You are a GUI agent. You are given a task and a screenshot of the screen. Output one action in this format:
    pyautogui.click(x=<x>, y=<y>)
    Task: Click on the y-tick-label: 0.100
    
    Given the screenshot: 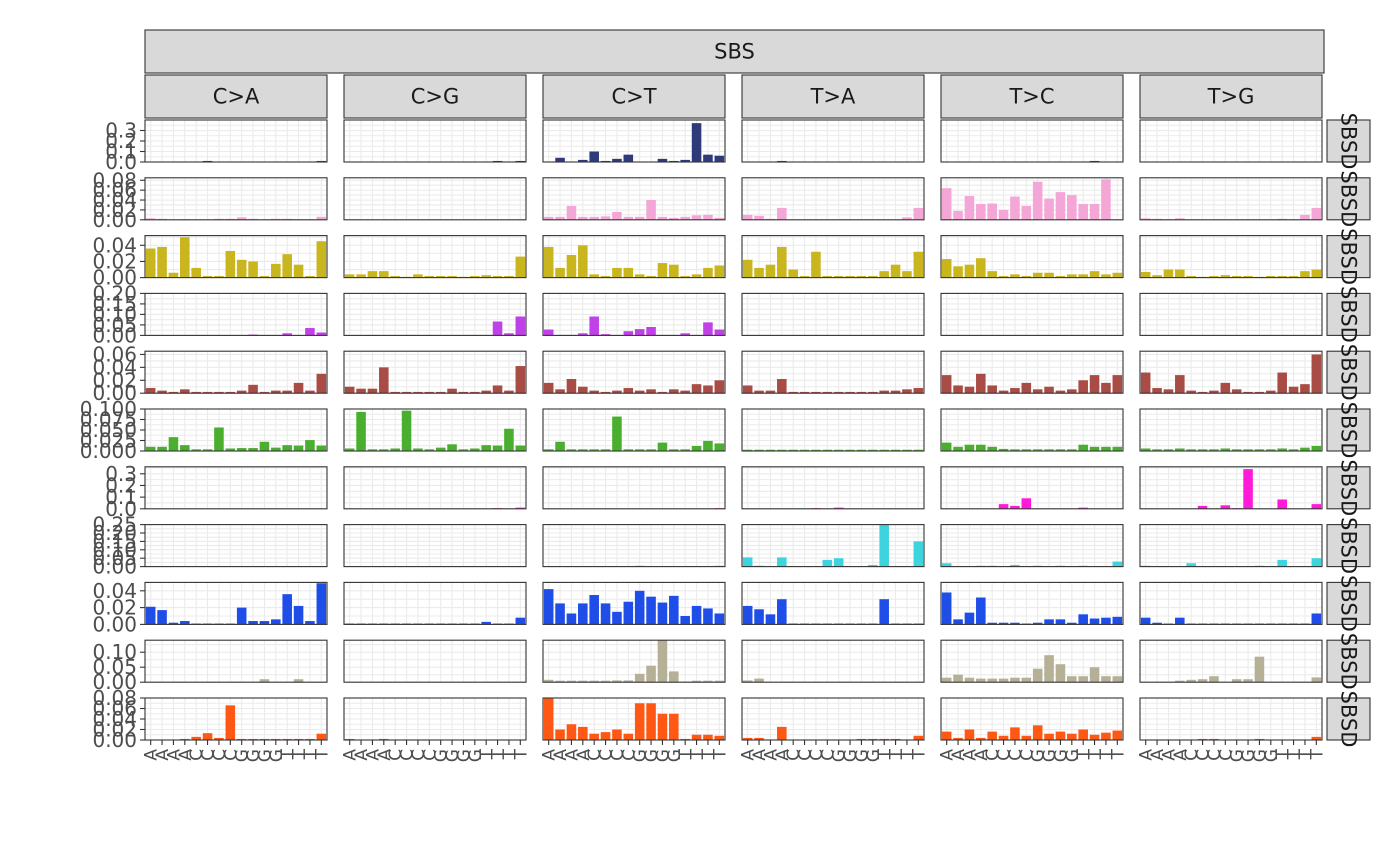 What is the action you would take?
    pyautogui.click(x=108, y=409)
    